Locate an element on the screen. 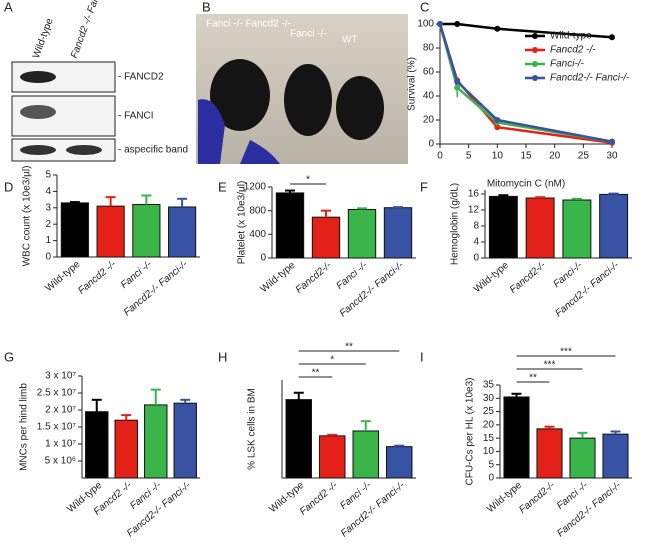 The height and width of the screenshot is (552, 646). y-tick-label: 16 is located at coordinates (474, 194).